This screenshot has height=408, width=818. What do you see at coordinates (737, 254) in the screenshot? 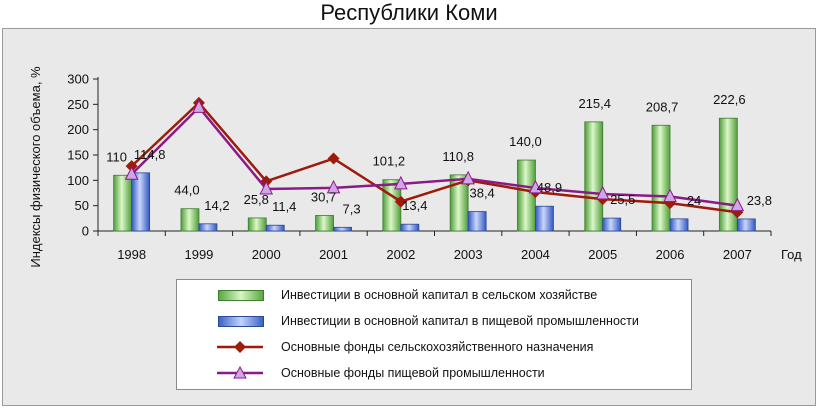
I see `x-tick-label: 2007` at bounding box center [737, 254].